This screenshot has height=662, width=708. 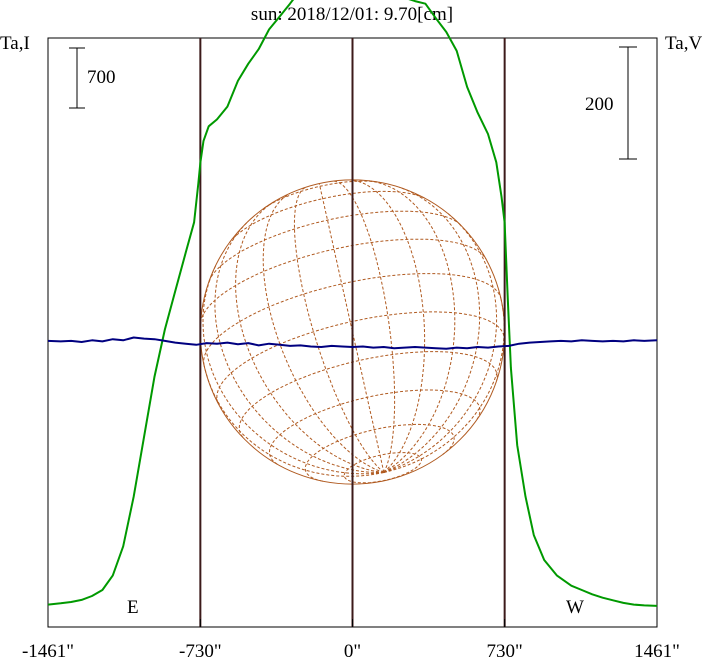 What do you see at coordinates (575, 607) in the screenshot?
I see `west-limb-label: W` at bounding box center [575, 607].